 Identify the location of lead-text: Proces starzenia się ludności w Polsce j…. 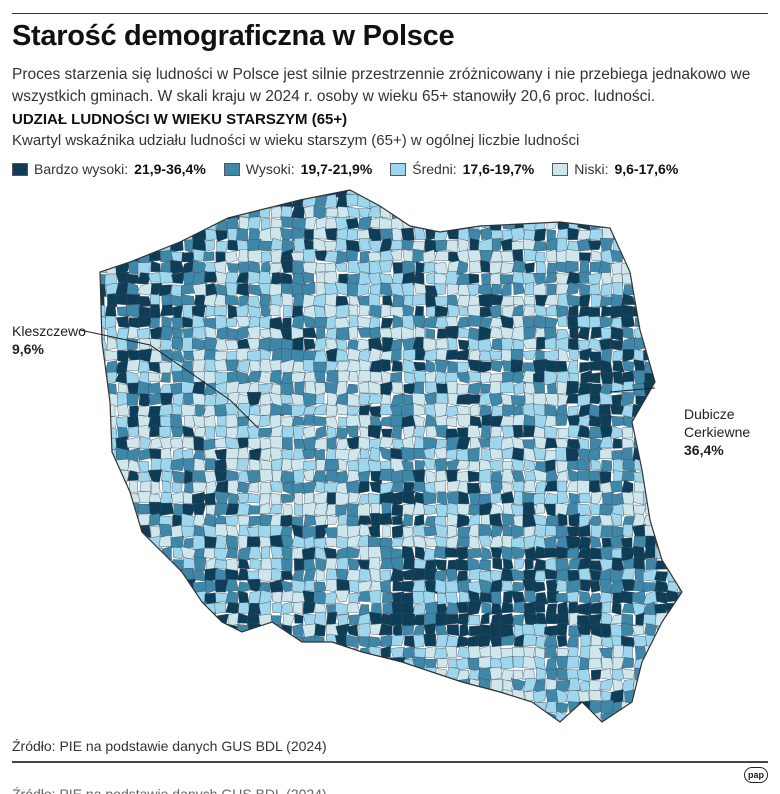
(381, 85).